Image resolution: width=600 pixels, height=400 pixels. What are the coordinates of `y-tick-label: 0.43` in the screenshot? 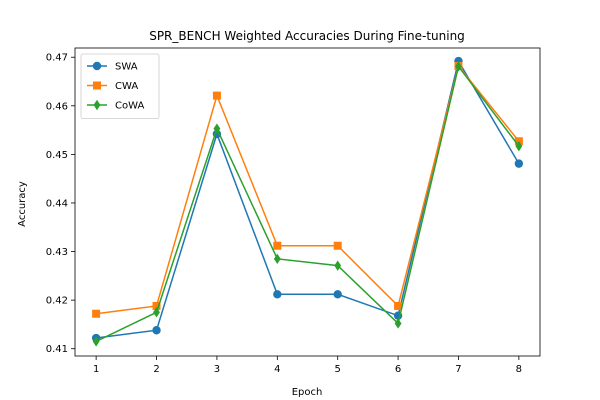 It's located at (57, 252).